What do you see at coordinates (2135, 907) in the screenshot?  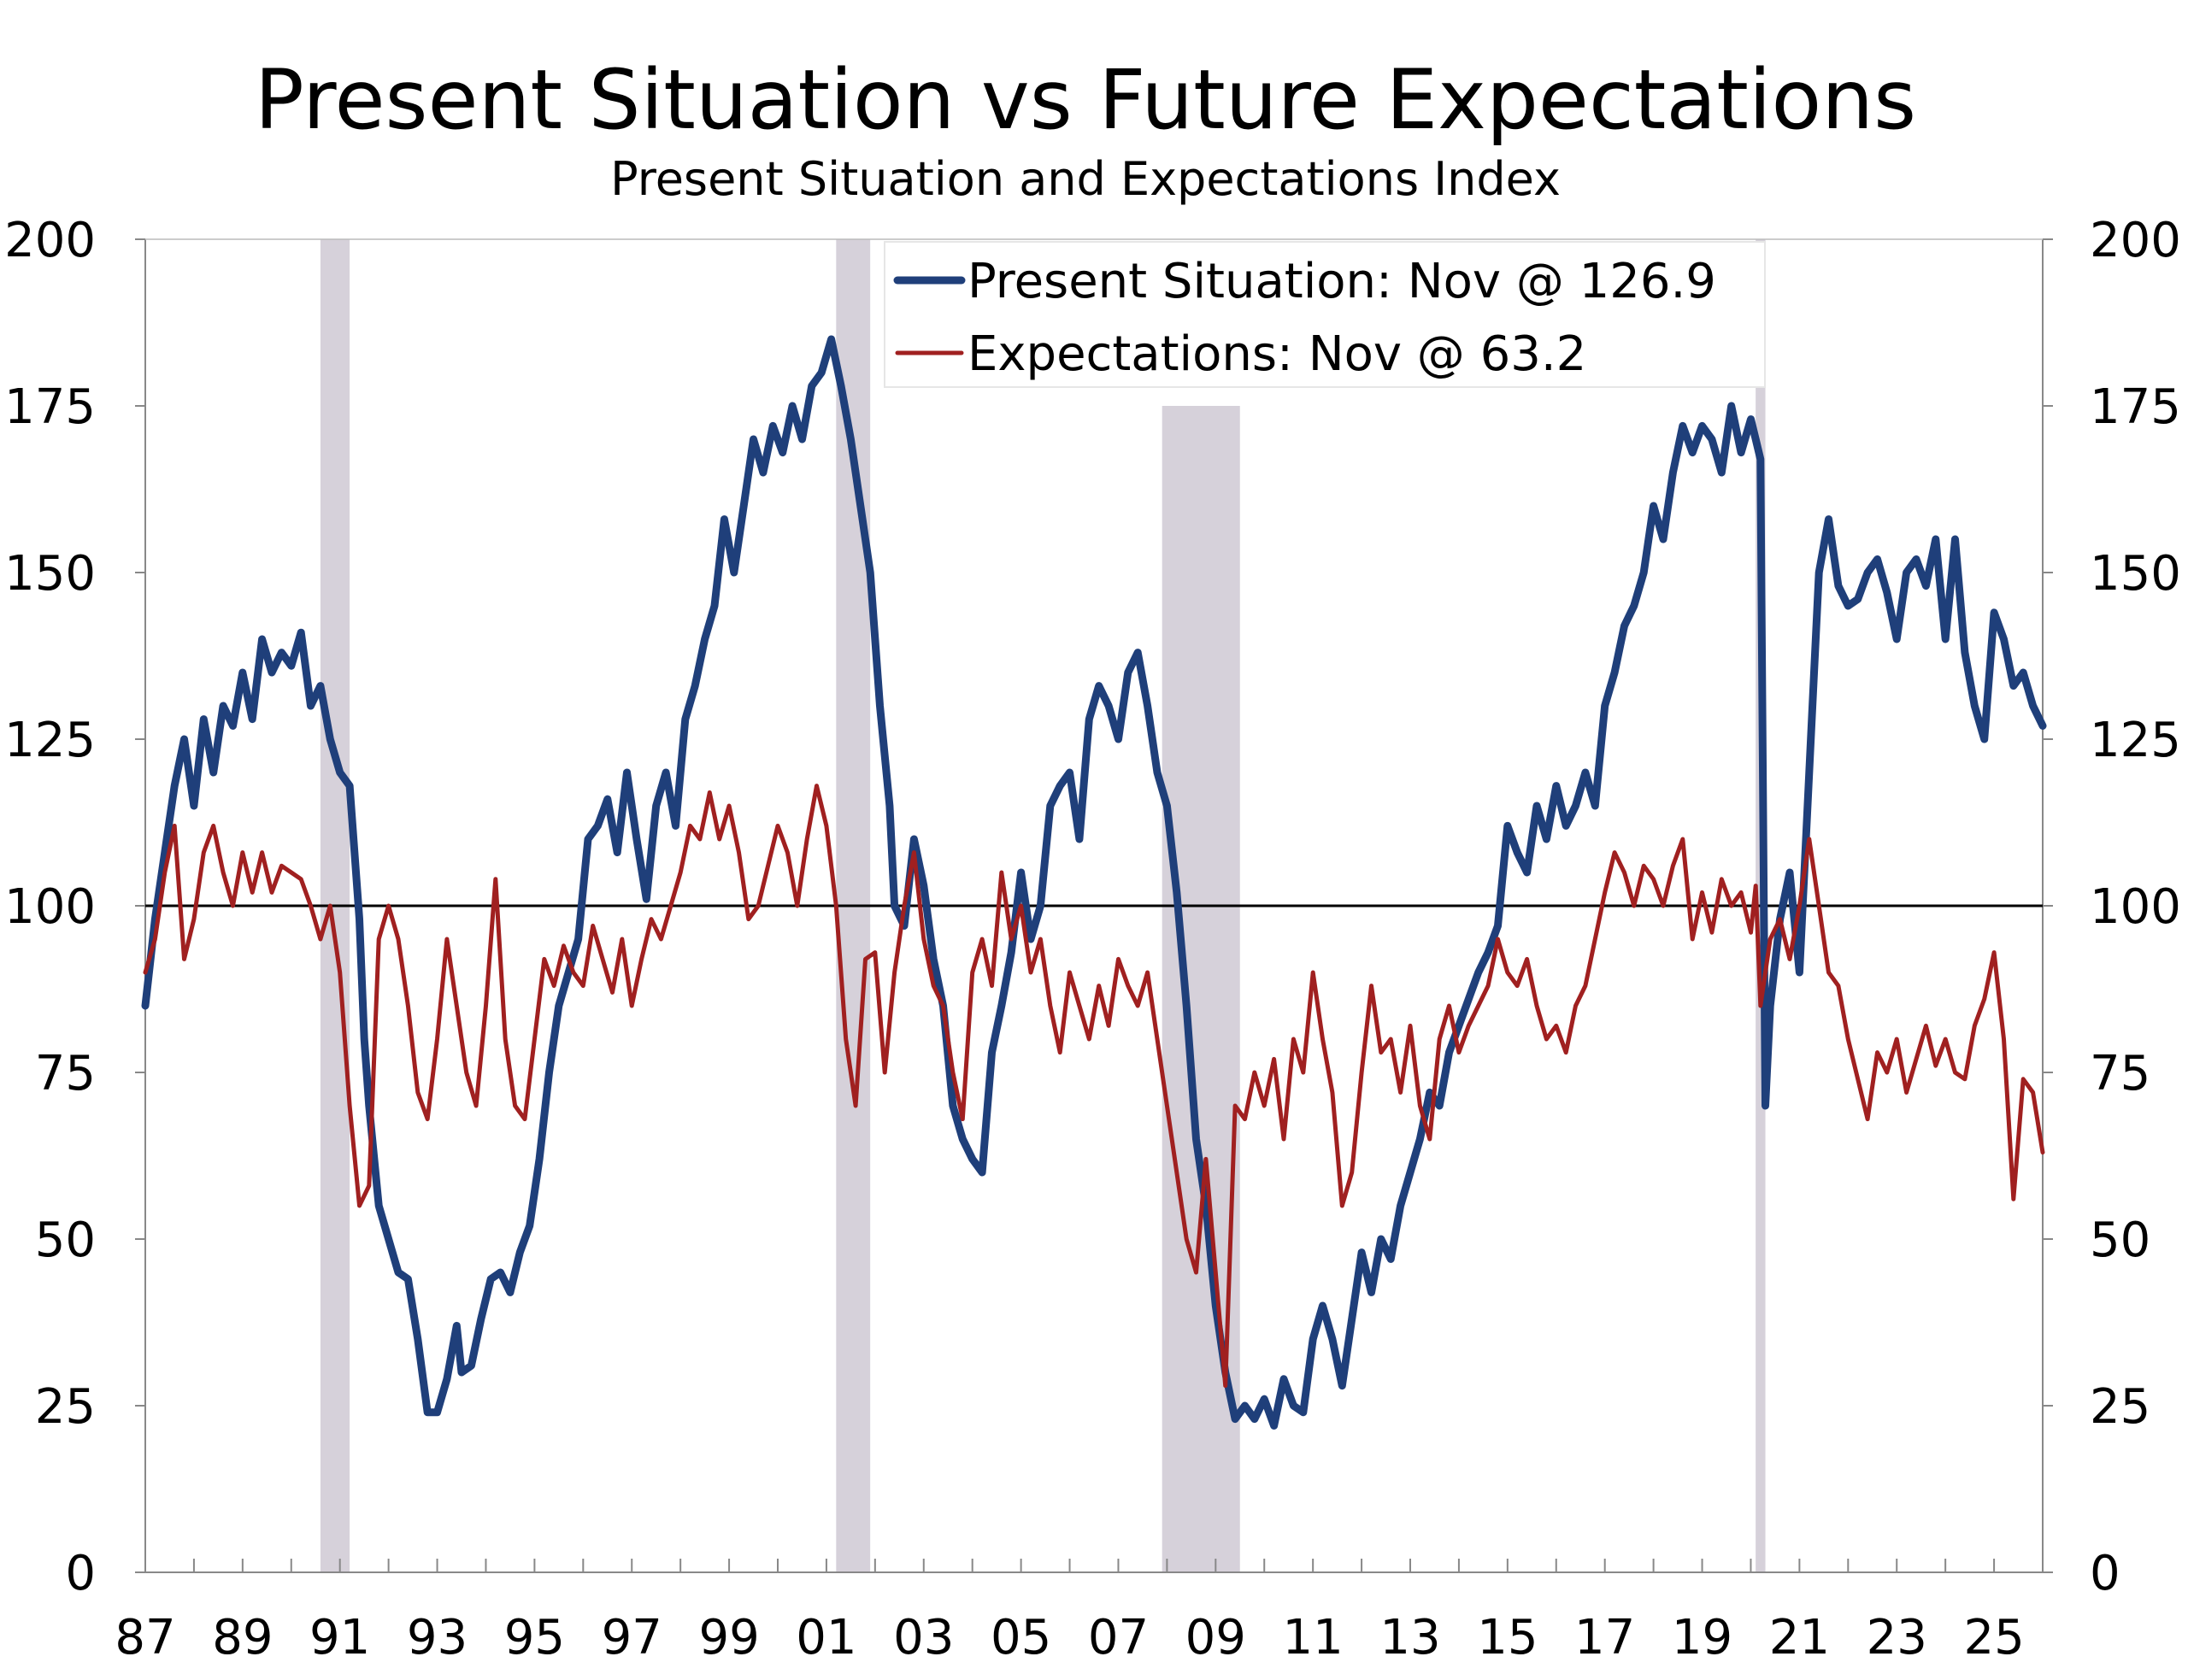 I see `y-tick-label-right: 100` at bounding box center [2135, 907].